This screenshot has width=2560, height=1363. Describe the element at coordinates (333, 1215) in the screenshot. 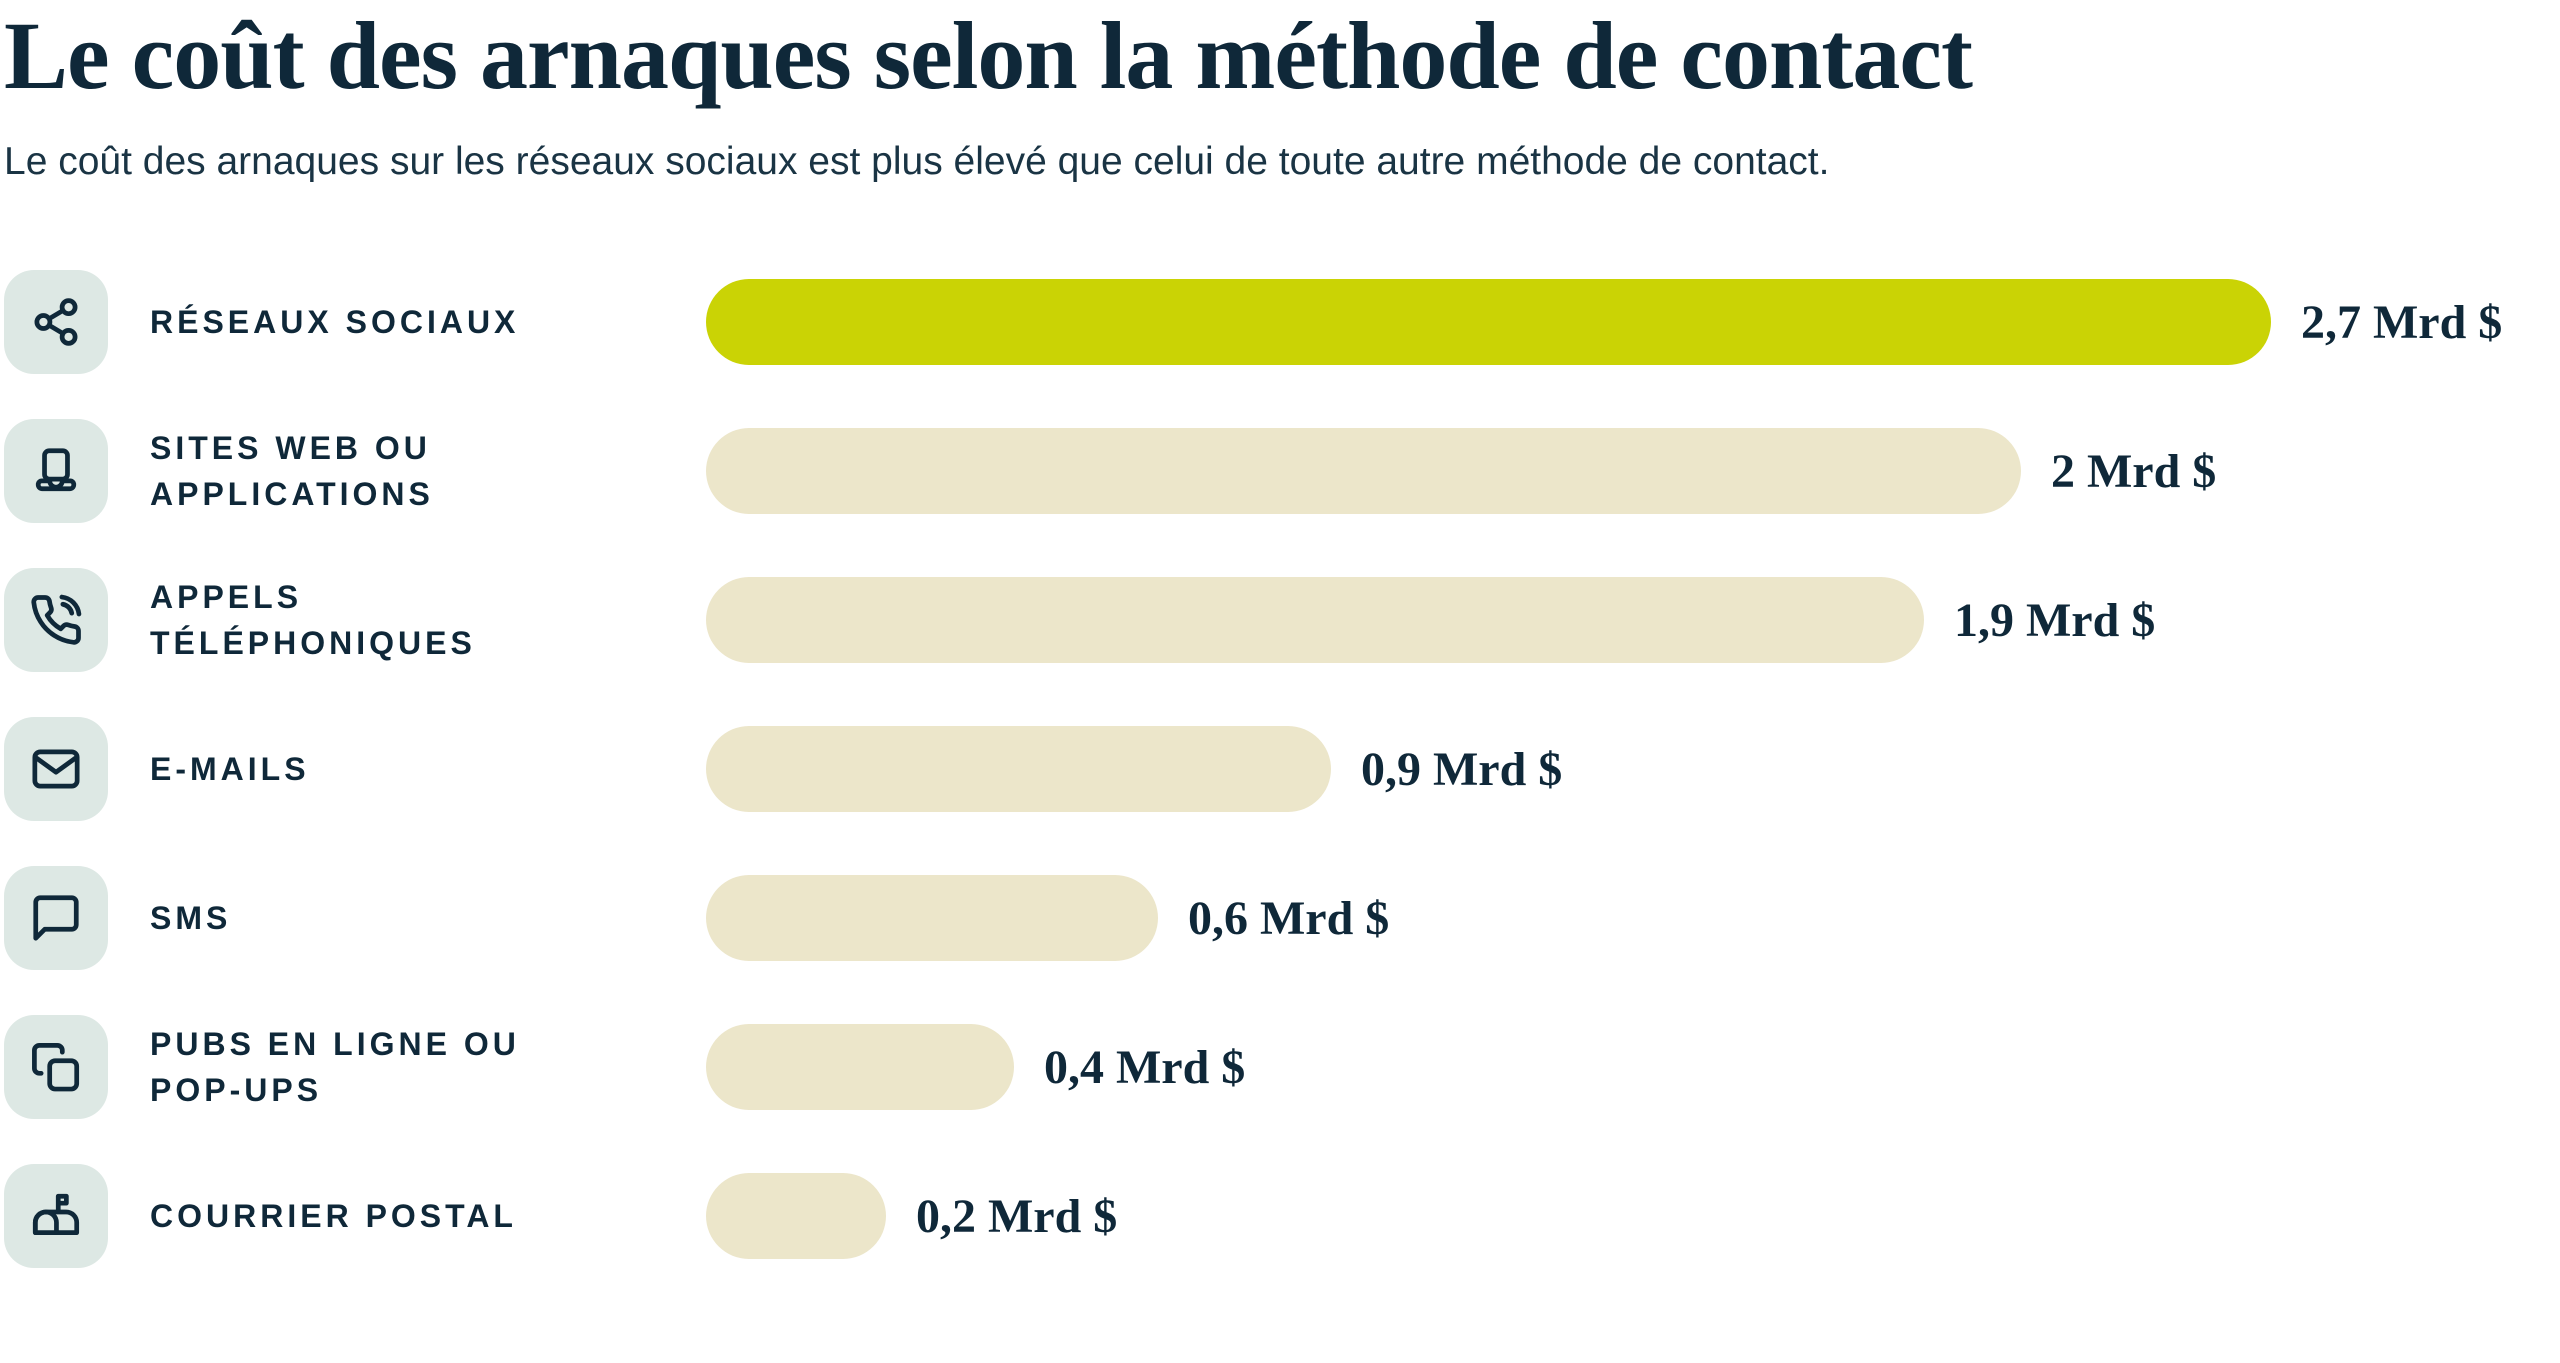

I see `category-label: COURRIER POSTAL` at that location.